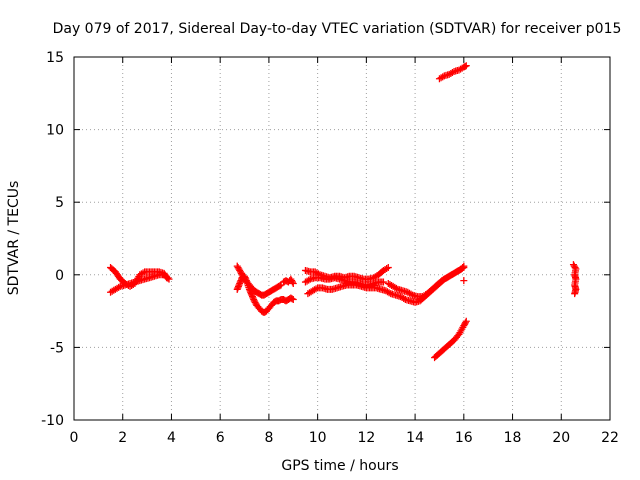 Image resolution: width=640 pixels, height=480 pixels. I want to click on x-tick-label: 12, so click(366, 438).